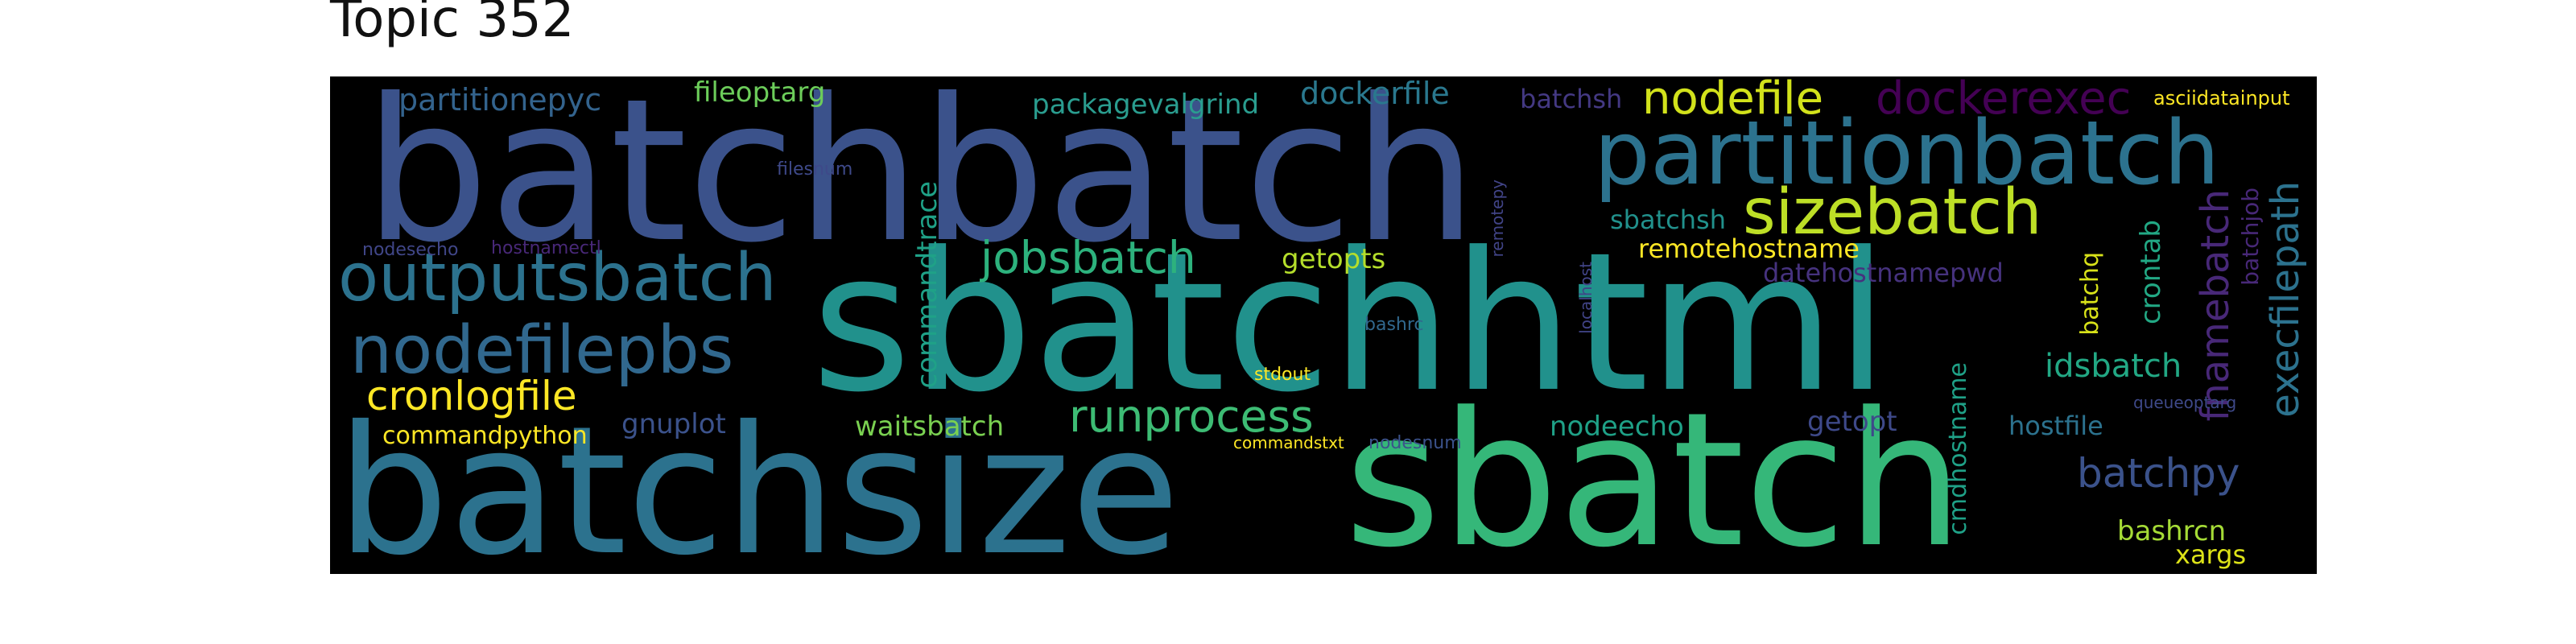  I want to click on word-crontab: crontab, so click(2151, 272).